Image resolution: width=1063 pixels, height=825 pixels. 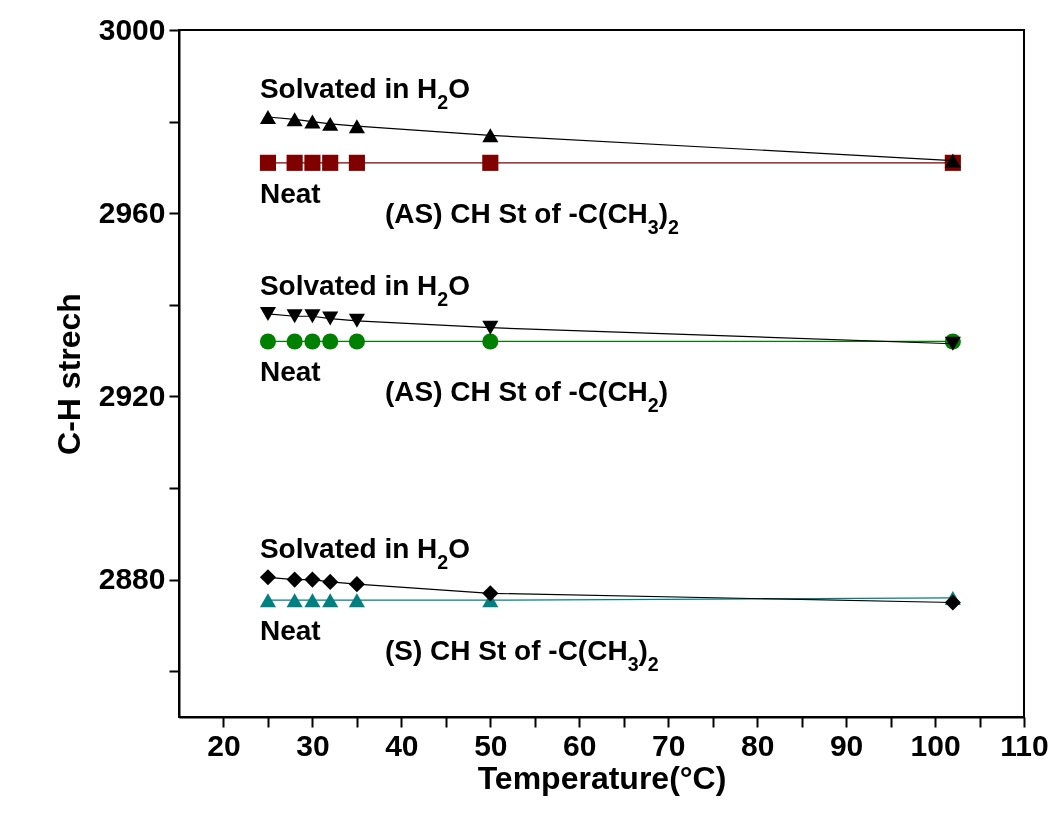 I want to click on annotation: (AS) CH St of -C(CH$_{3}$)$_{2}$, so click(x=532, y=217).